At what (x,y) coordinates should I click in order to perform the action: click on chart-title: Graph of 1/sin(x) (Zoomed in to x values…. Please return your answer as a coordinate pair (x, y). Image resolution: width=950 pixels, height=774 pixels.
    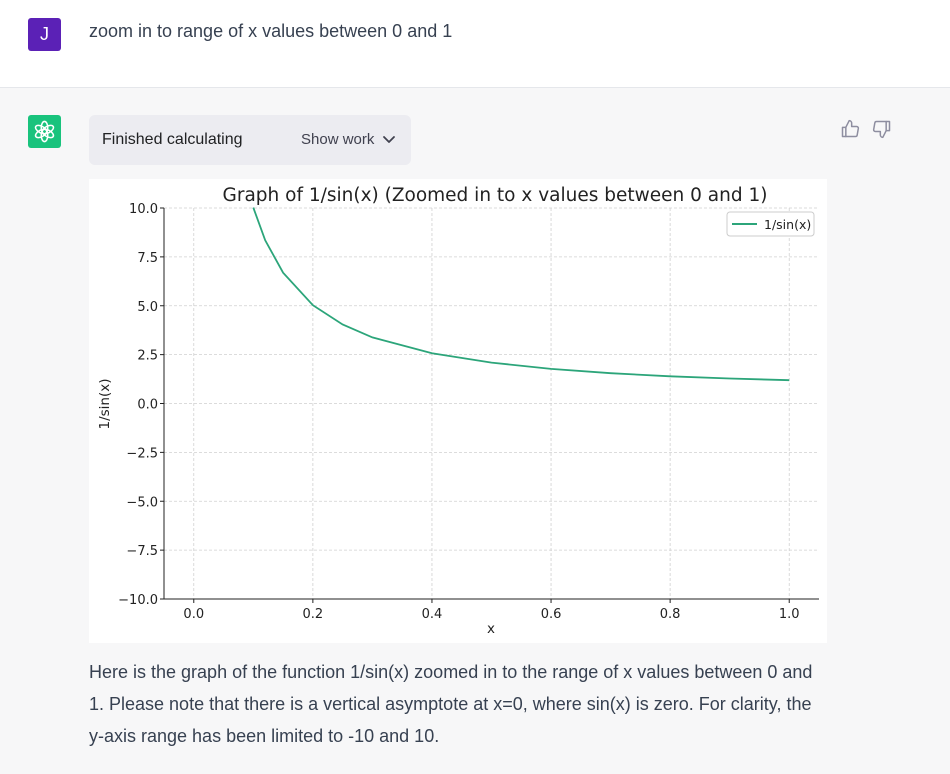
    Looking at the image, I should click on (495, 195).